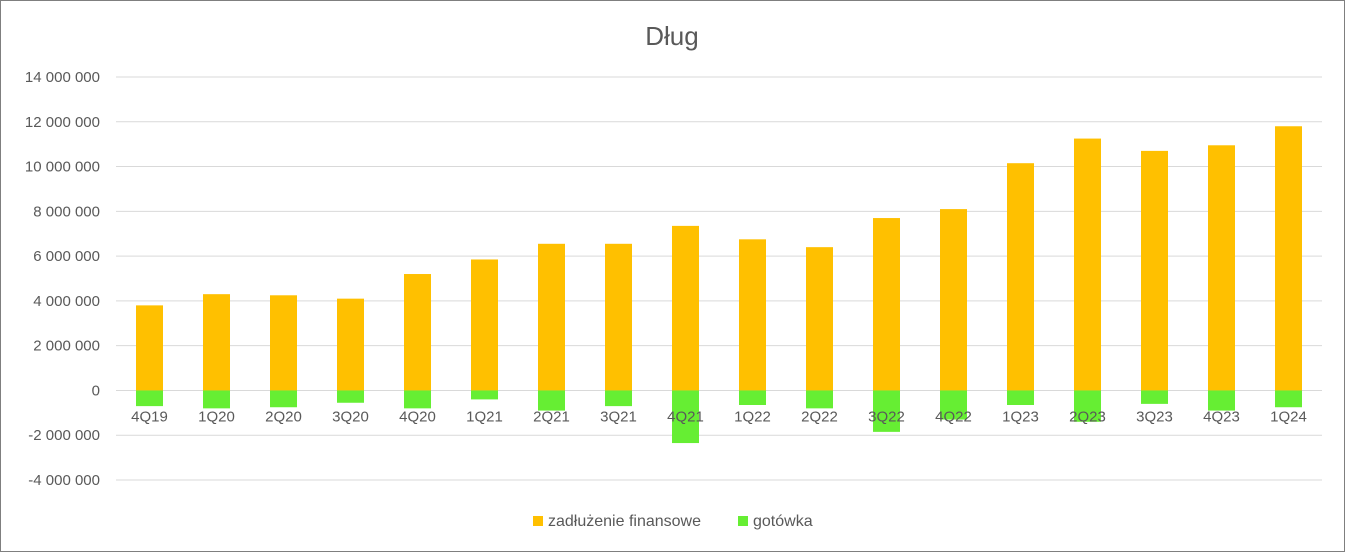 Image resolution: width=1345 pixels, height=552 pixels. What do you see at coordinates (66, 211) in the screenshot?
I see `y-tick-label: 8 000 000` at bounding box center [66, 211].